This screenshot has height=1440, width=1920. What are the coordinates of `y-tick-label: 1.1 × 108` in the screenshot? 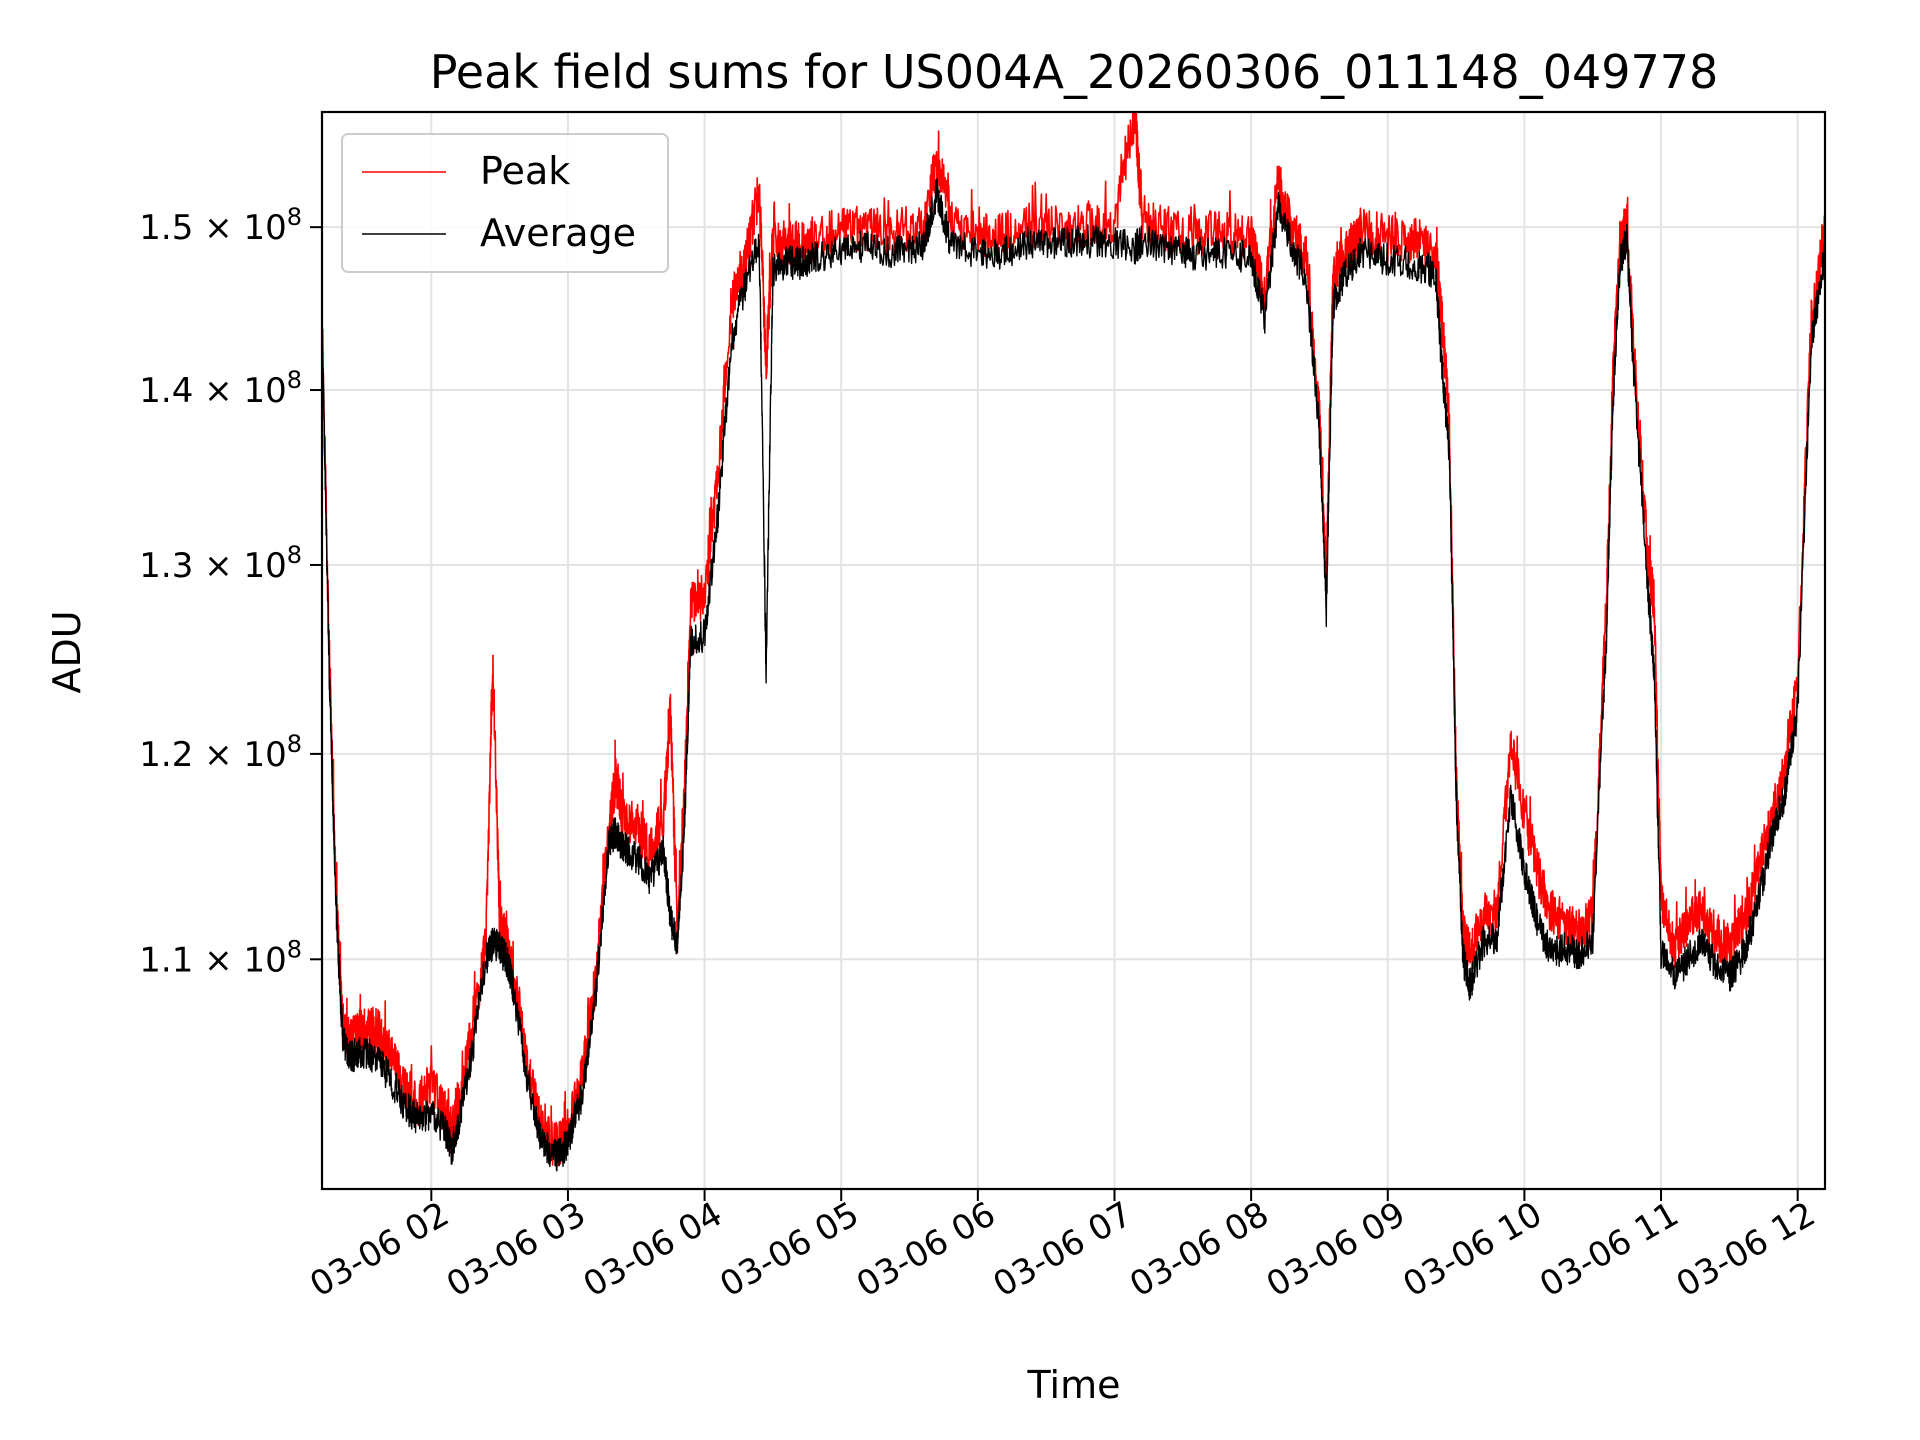 It's located at (220, 957).